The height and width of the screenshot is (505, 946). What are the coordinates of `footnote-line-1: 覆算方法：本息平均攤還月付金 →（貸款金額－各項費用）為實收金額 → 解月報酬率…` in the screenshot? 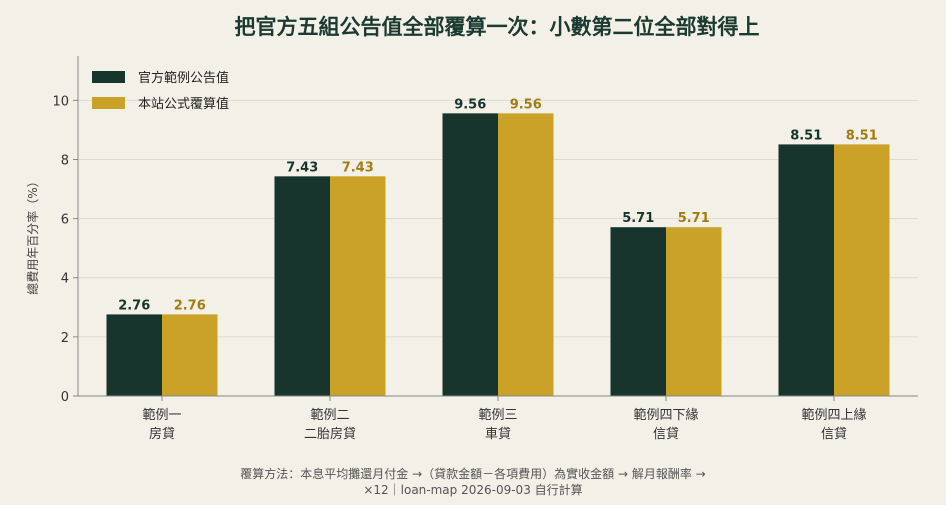 It's located at (472, 473).